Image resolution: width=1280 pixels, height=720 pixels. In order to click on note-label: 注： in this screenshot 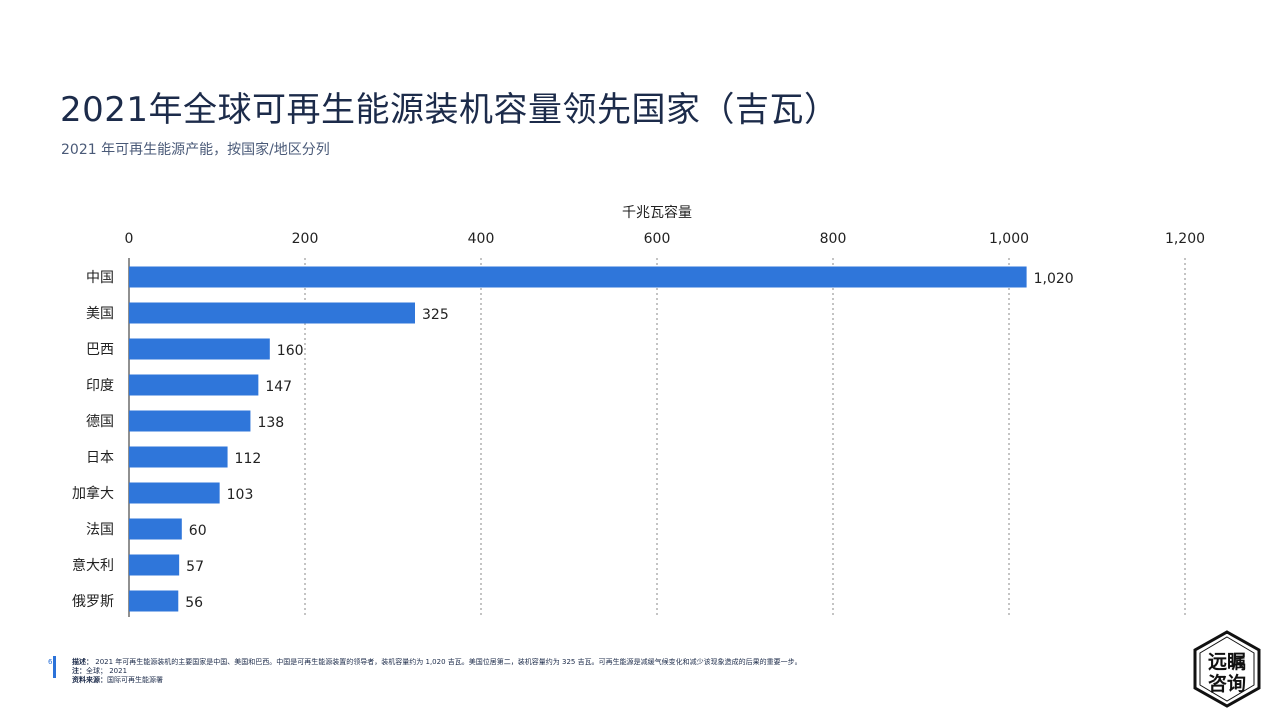, I will do `click(79, 671)`.